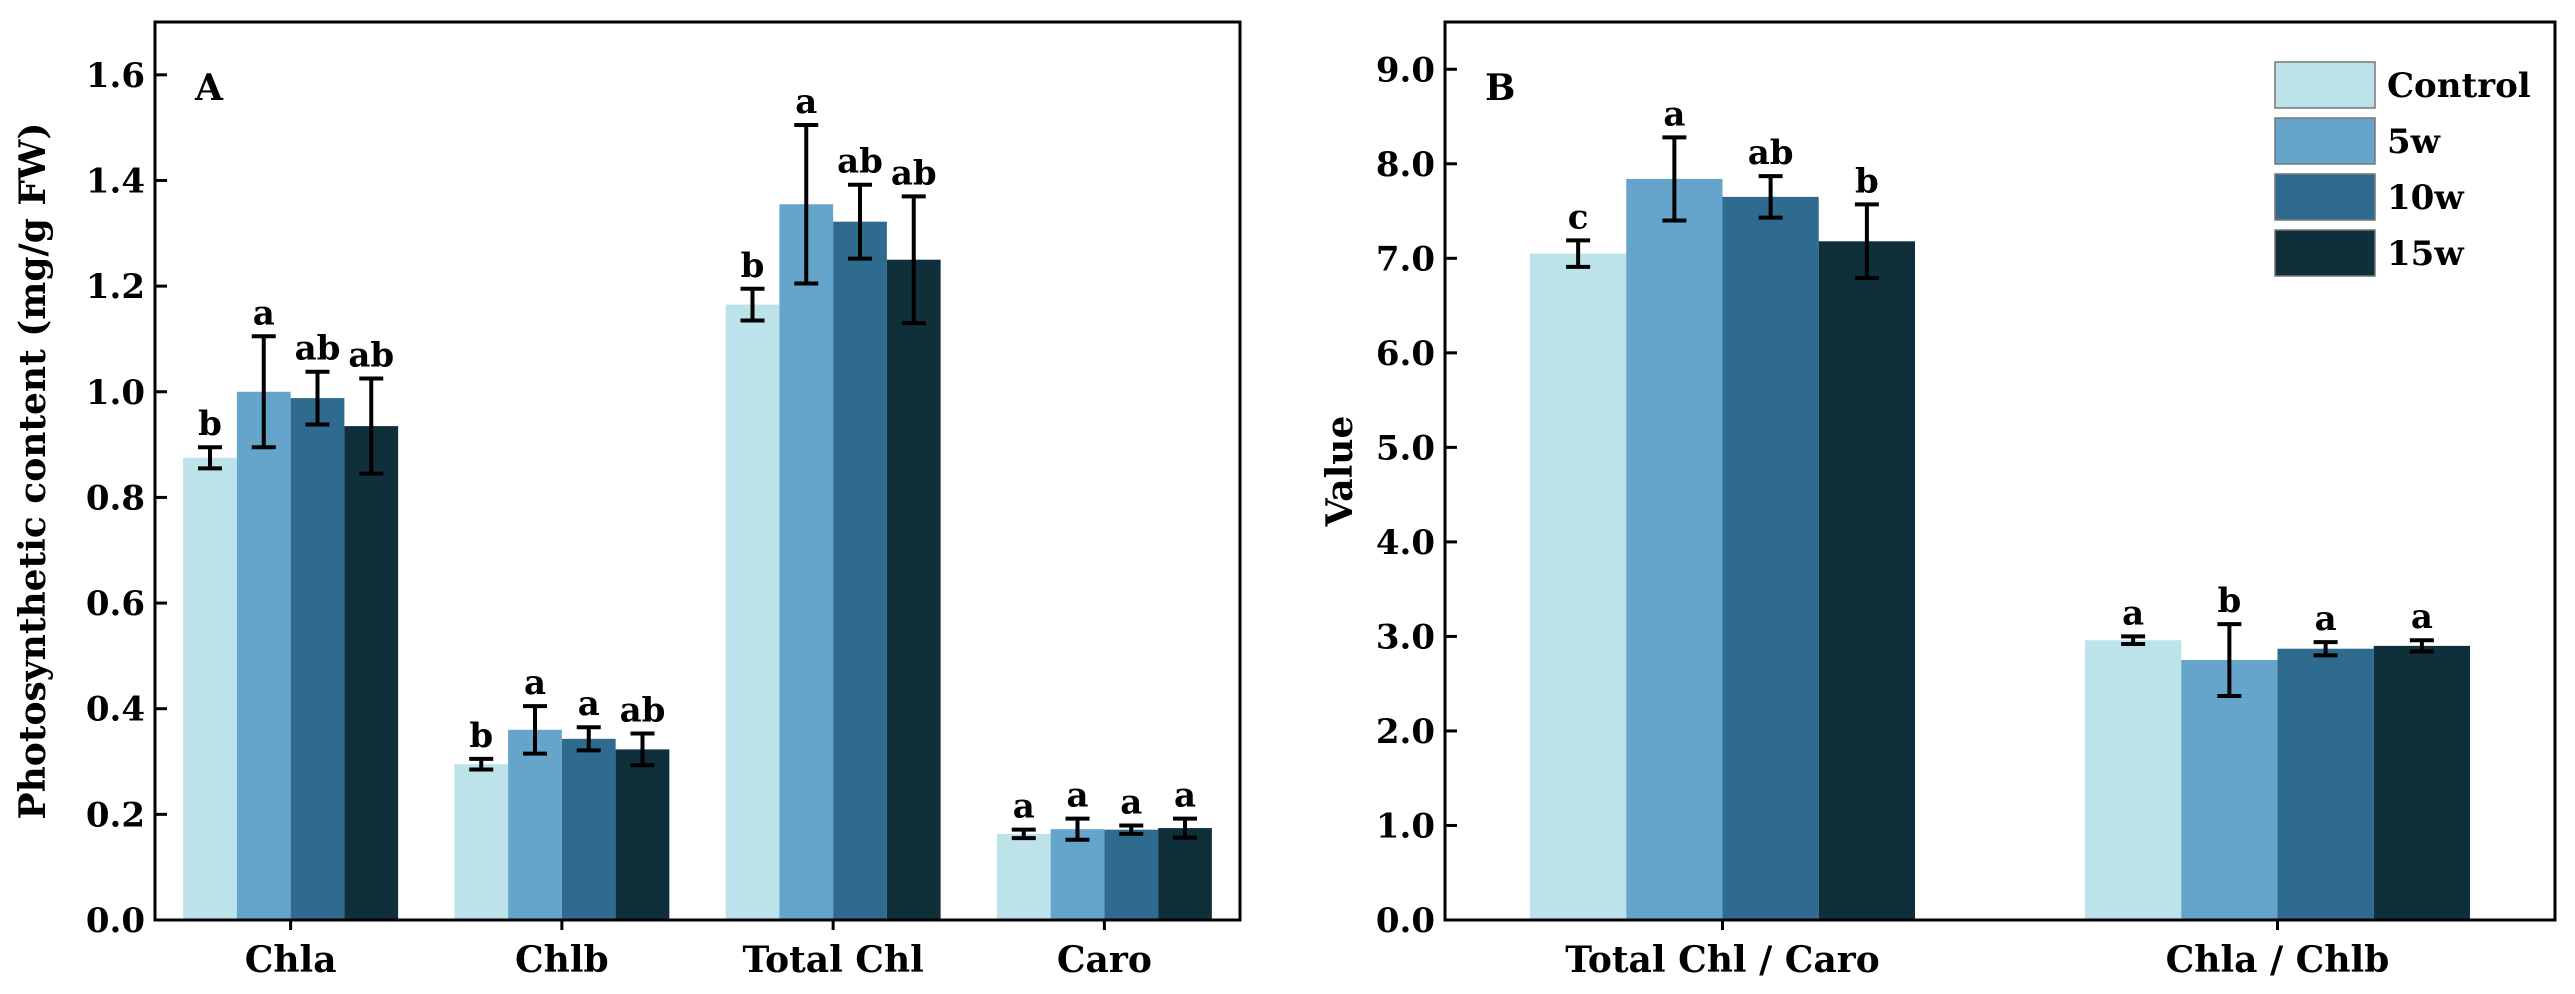 This screenshot has height=994, width=2575. Describe the element at coordinates (2325, 197) in the screenshot. I see `legend-swatch-10w` at that location.